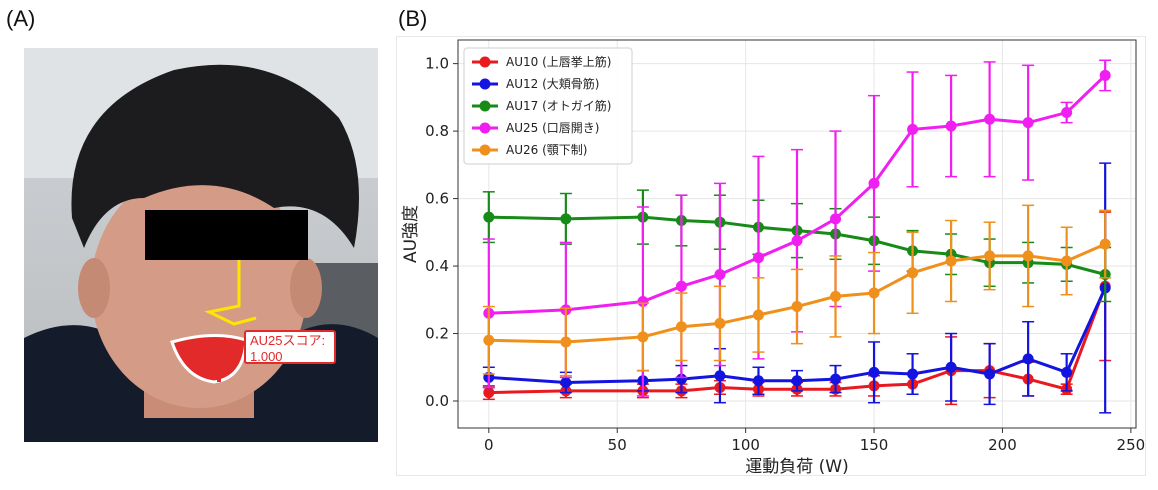  Describe the element at coordinates (1002, 445) in the screenshot. I see `x-tick-label: 200` at that location.